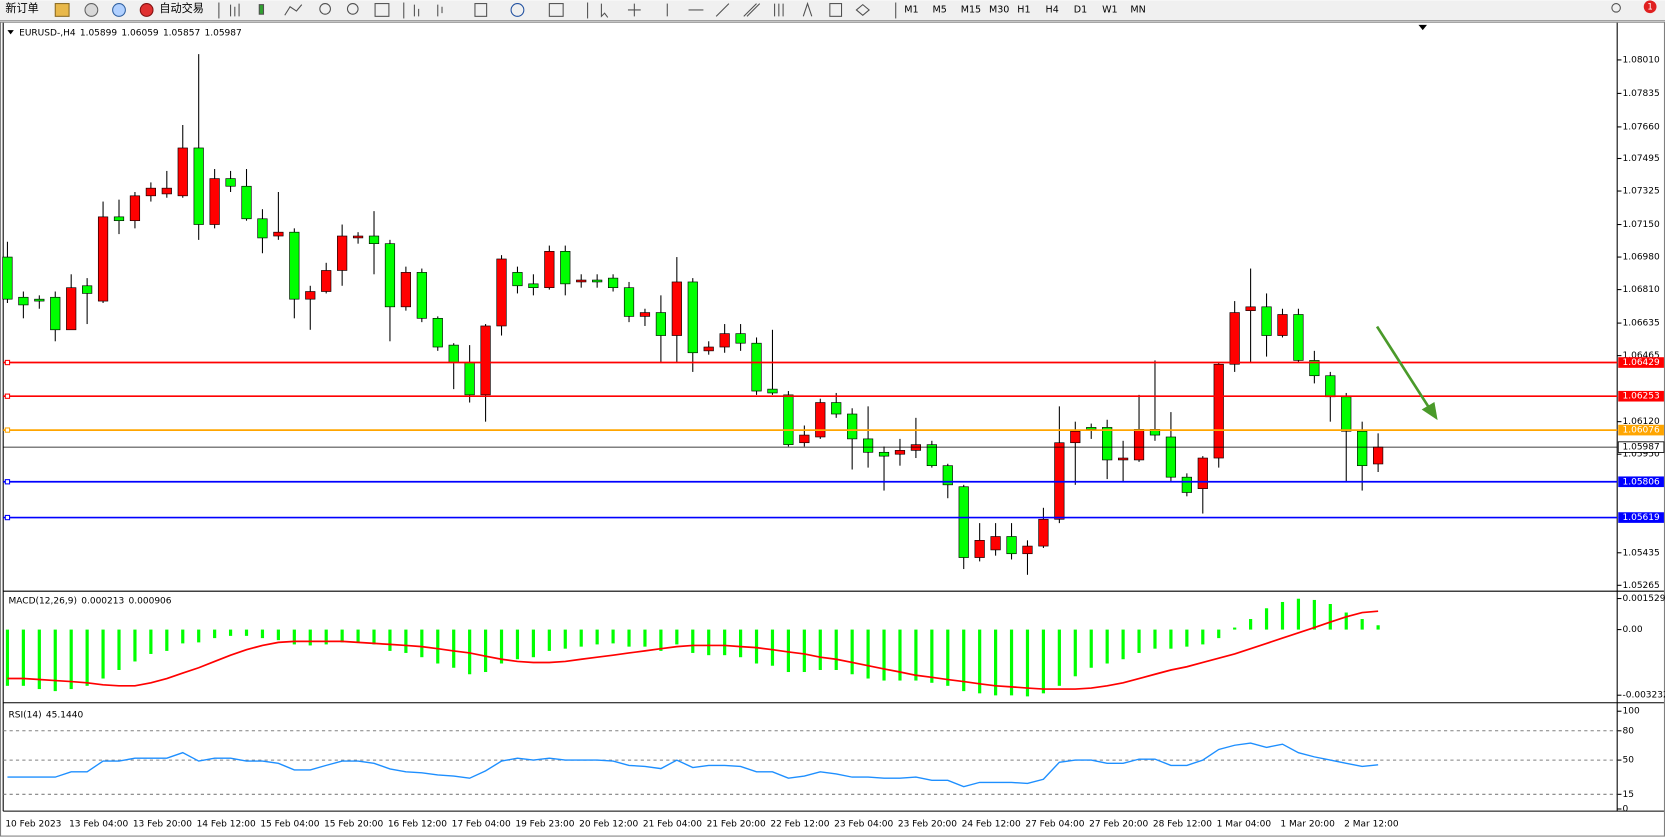 The width and height of the screenshot is (1665, 837). I want to click on current-price-label: 1.05987, so click(1640, 448).